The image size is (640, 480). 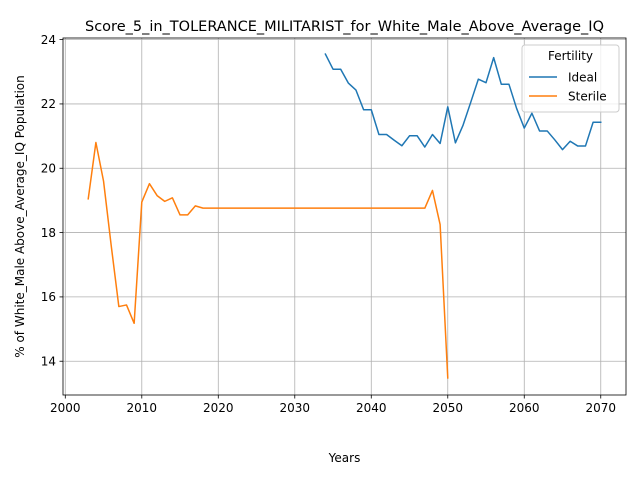 I want to click on x-tick-label: 2010, so click(x=142, y=408).